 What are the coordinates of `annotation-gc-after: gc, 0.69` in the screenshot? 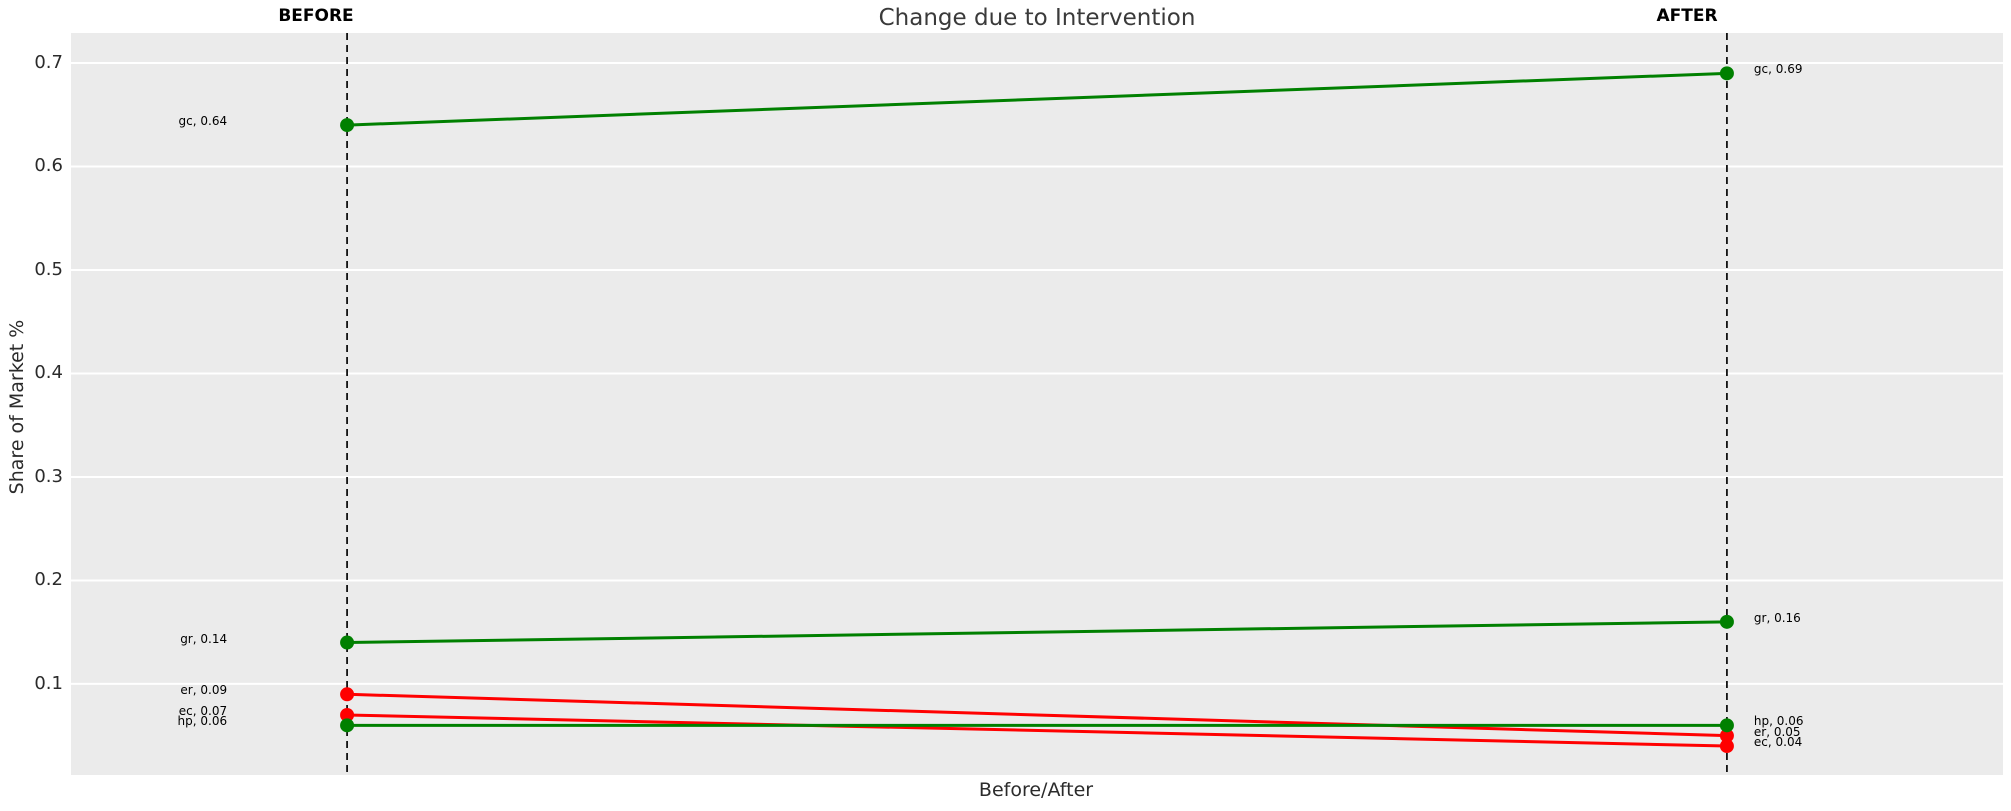 It's located at (1778, 69).